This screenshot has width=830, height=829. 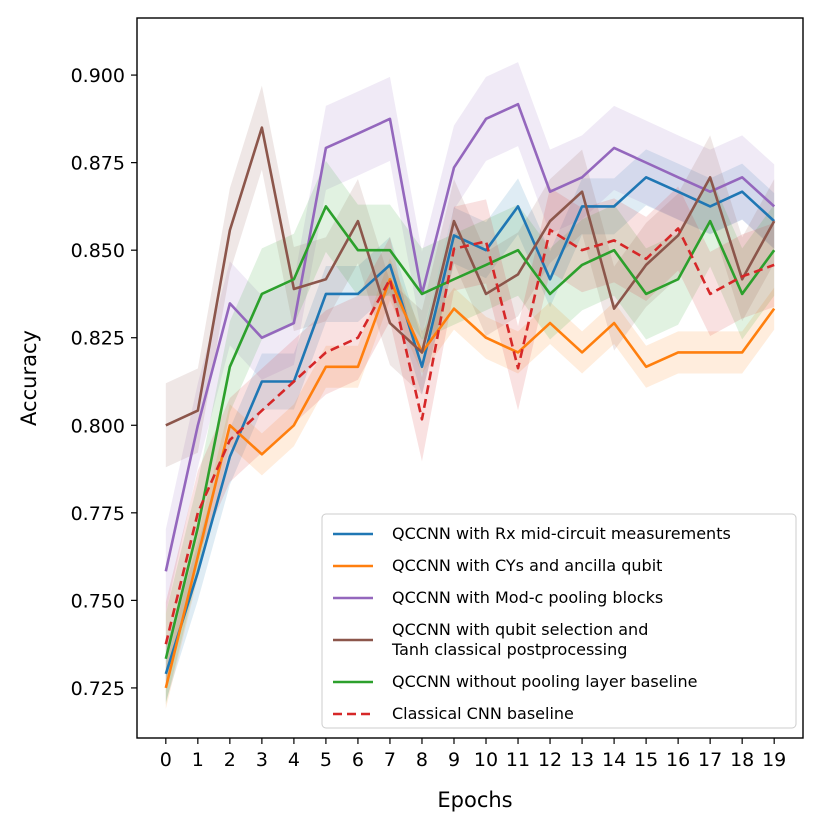 I want to click on legend-label-0: QCCNN with Rx mid-circuit measurements, so click(x=561, y=533).